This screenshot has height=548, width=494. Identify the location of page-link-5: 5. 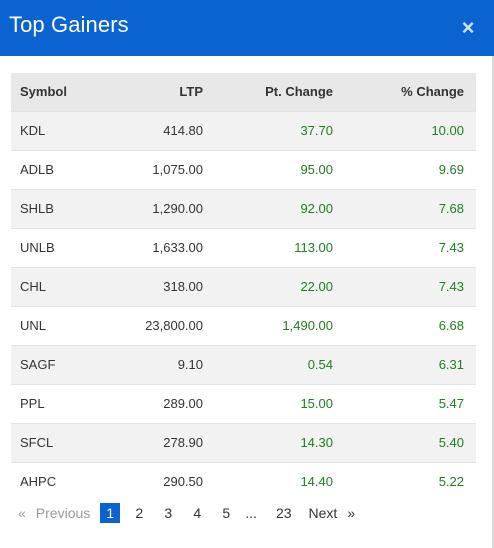
(226, 513).